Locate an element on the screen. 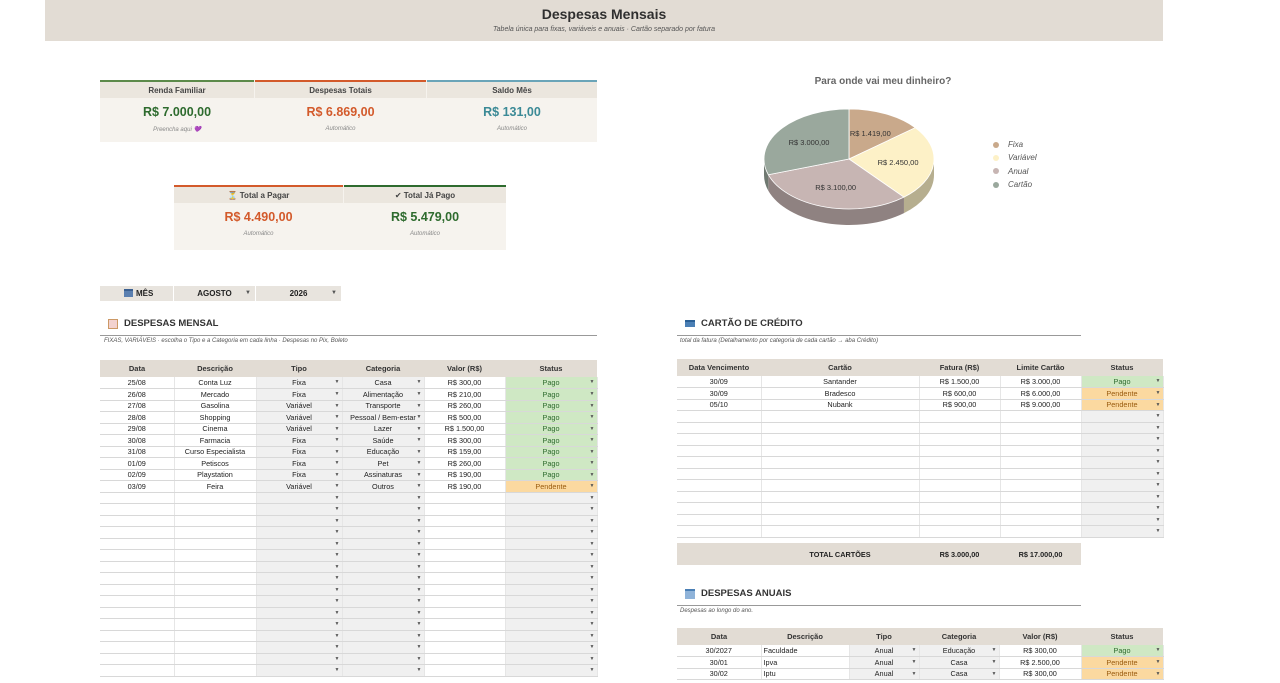 This screenshot has width=1280, height=683. table-cell: Iptu is located at coordinates (805, 674).